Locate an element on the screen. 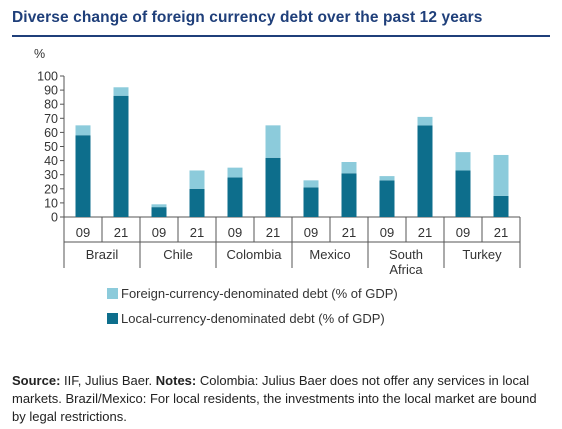 The width and height of the screenshot is (562, 429). source-text: IIF, Julius Baer. is located at coordinates (108, 380).